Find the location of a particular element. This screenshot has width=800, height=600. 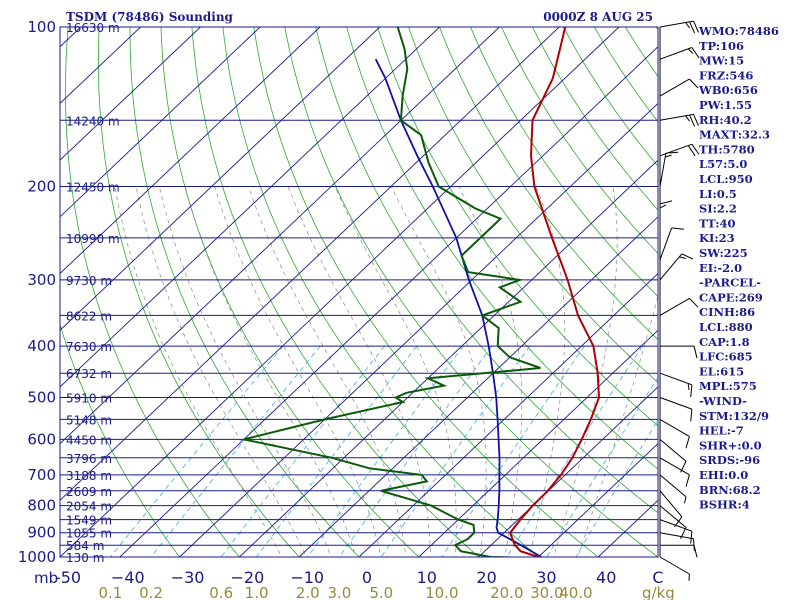

pressure-tick-label: 500 is located at coordinates (41, 398).